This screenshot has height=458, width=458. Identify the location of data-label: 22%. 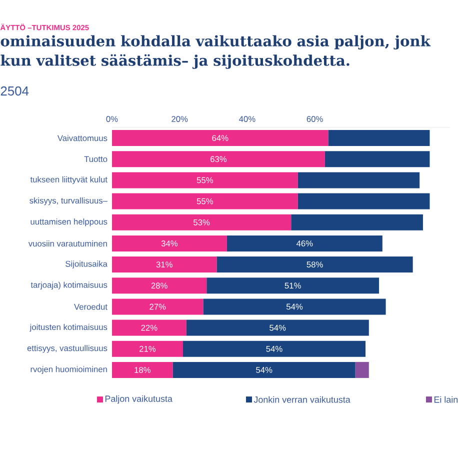
(149, 327).